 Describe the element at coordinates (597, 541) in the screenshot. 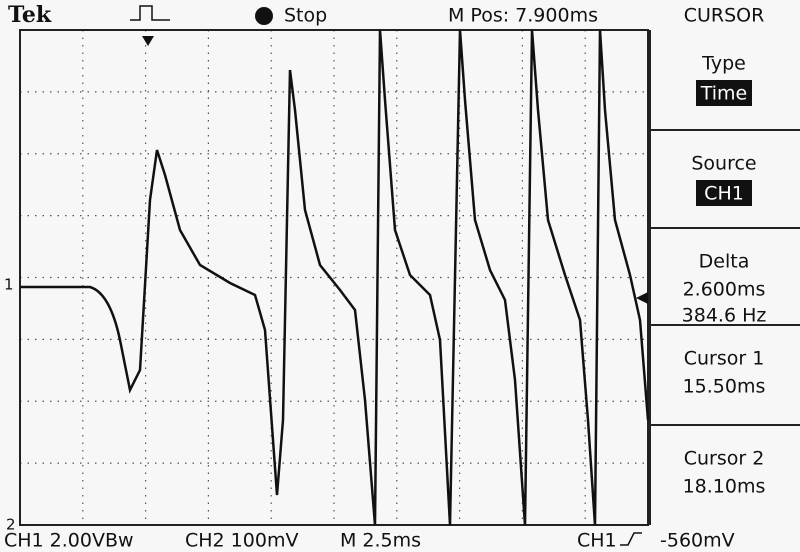

I see `trigger-source: CH1` at that location.